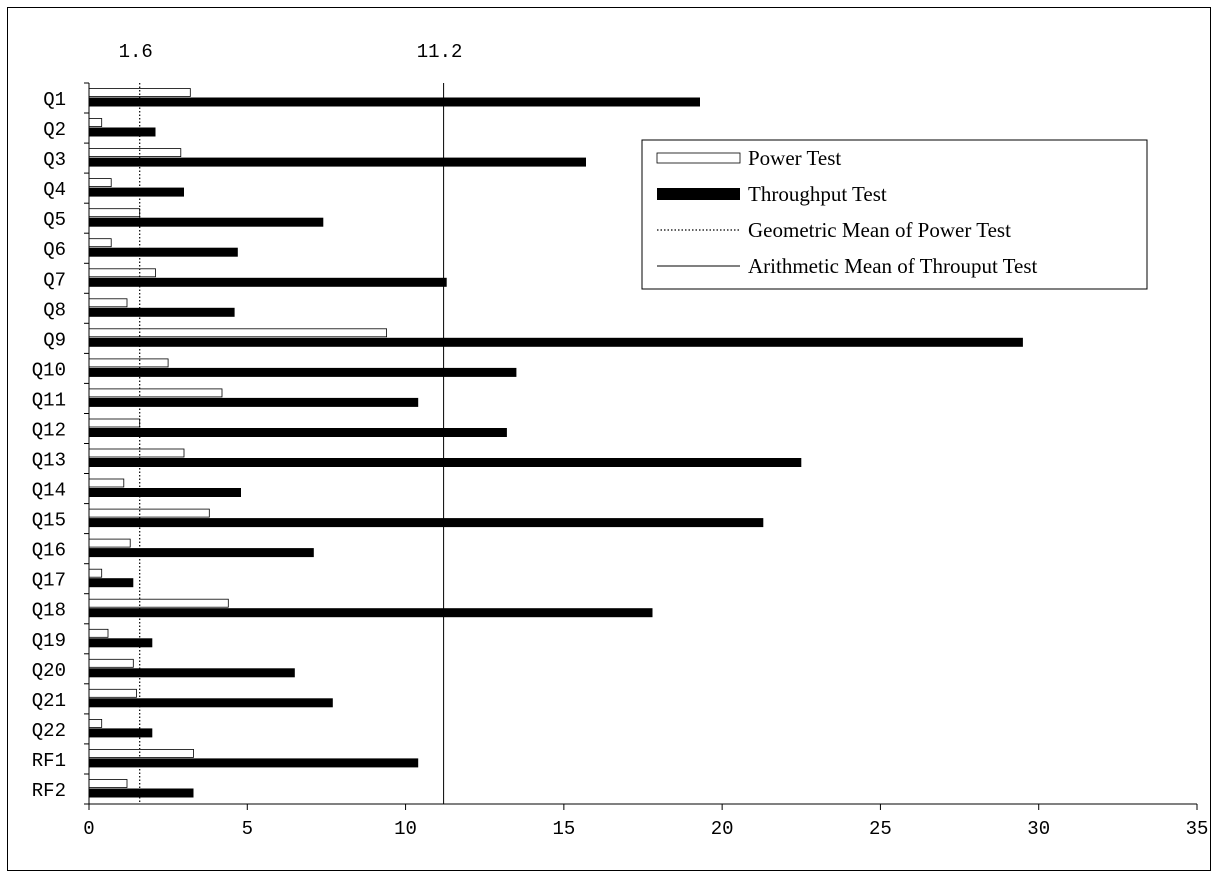 This screenshot has height=879, width=1219. I want to click on bar-power-q3, so click(135, 153).